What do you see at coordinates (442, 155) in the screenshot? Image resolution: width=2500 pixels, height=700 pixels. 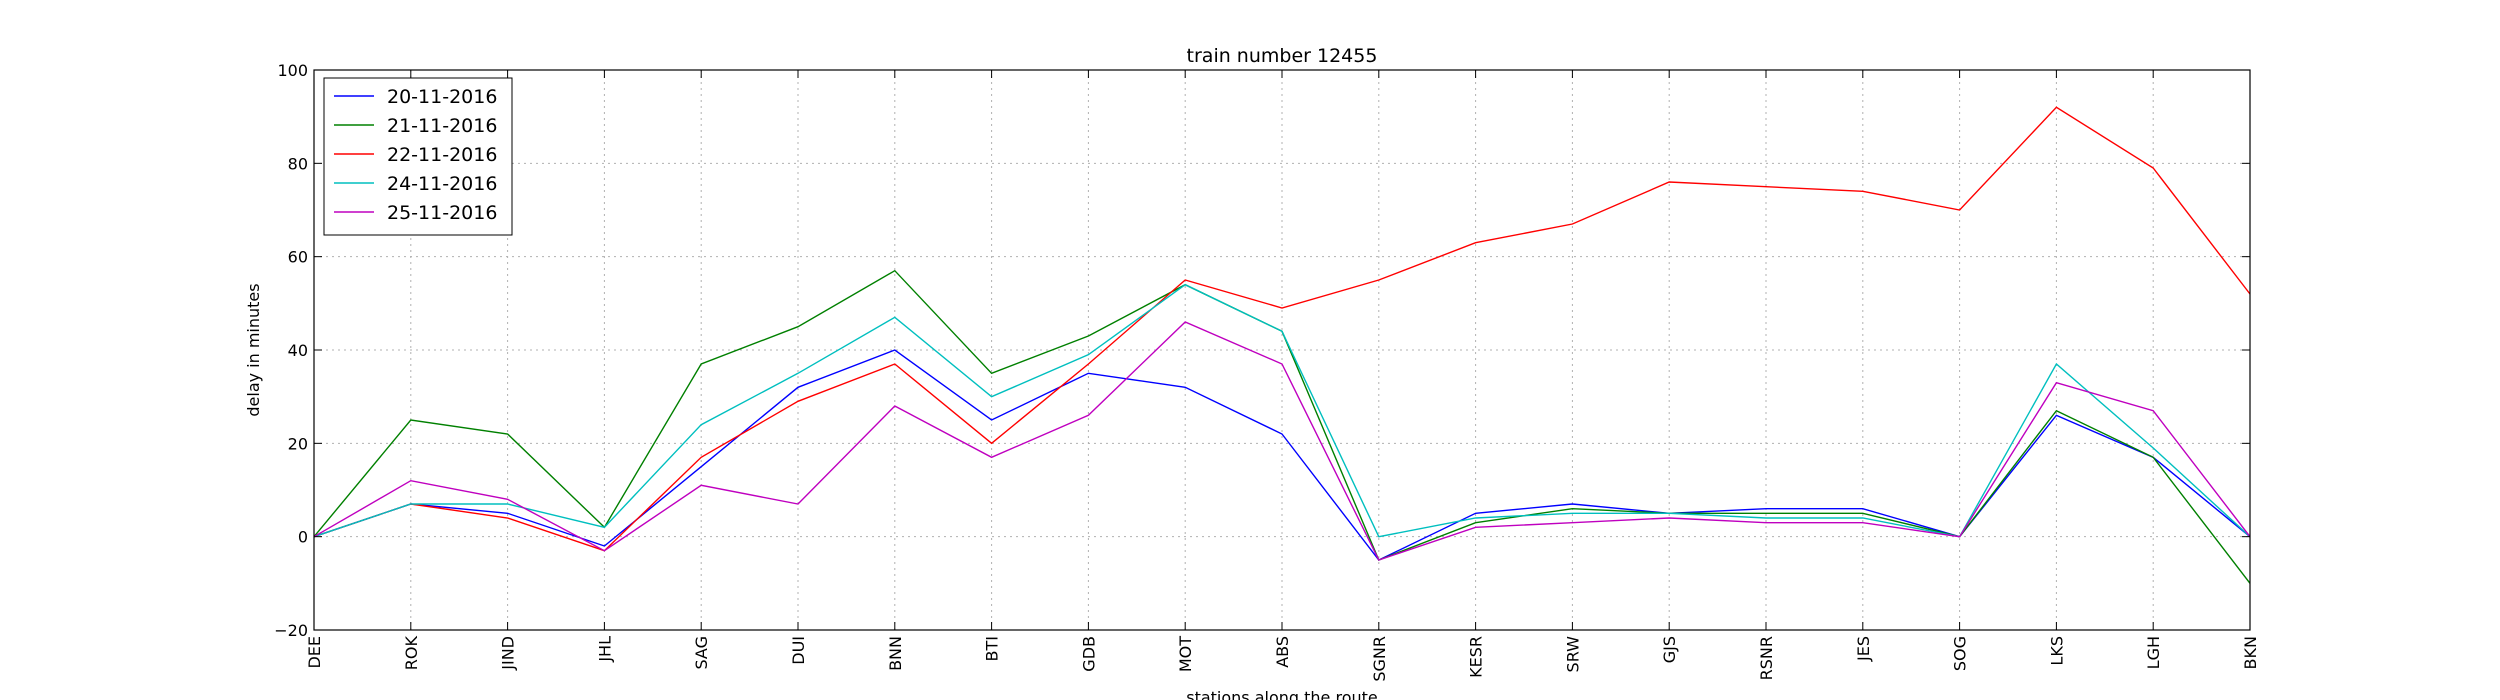 I see `legend-label: 22-11-2016` at bounding box center [442, 155].